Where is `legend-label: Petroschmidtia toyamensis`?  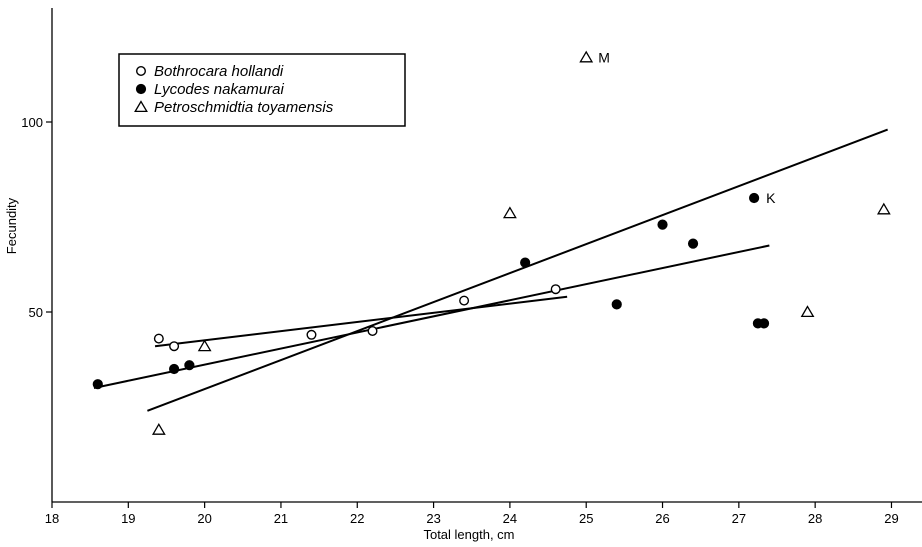
legend-label: Petroschmidtia toyamensis is located at coordinates (244, 107).